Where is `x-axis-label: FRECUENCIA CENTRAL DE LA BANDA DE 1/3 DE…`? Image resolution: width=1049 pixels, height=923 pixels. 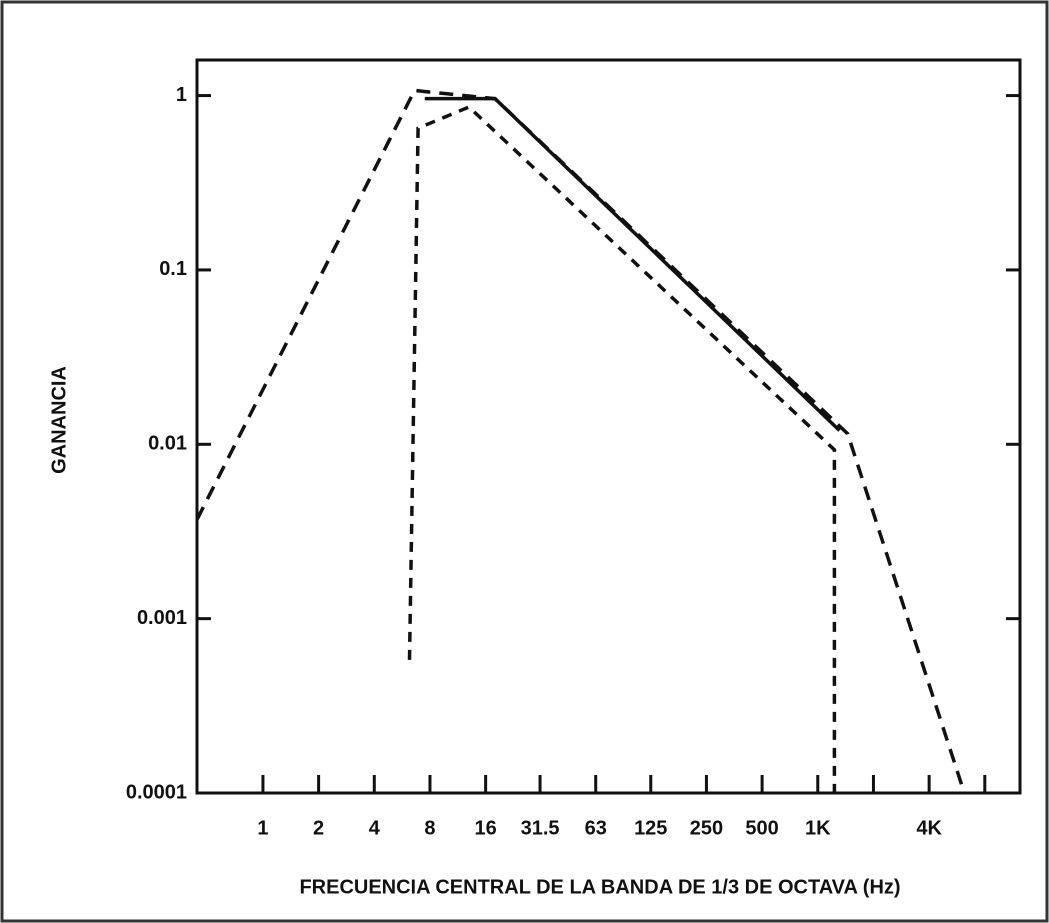 x-axis-label: FRECUENCIA CENTRAL DE LA BANDA DE 1/3 DE… is located at coordinates (599, 887).